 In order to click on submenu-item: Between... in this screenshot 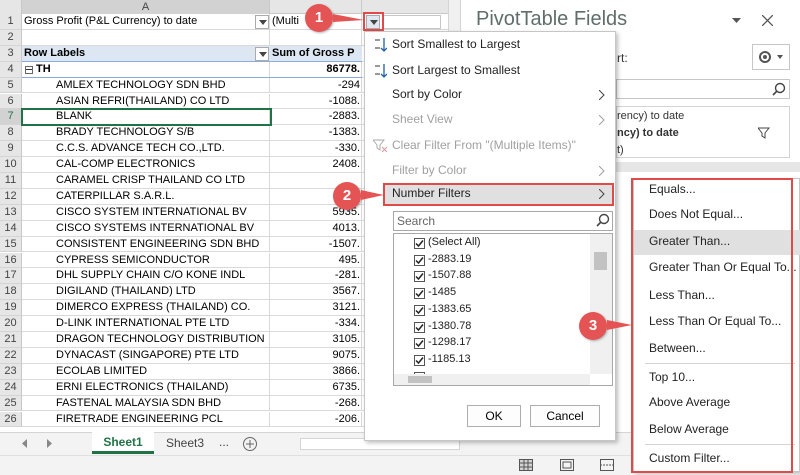, I will do `click(677, 348)`.